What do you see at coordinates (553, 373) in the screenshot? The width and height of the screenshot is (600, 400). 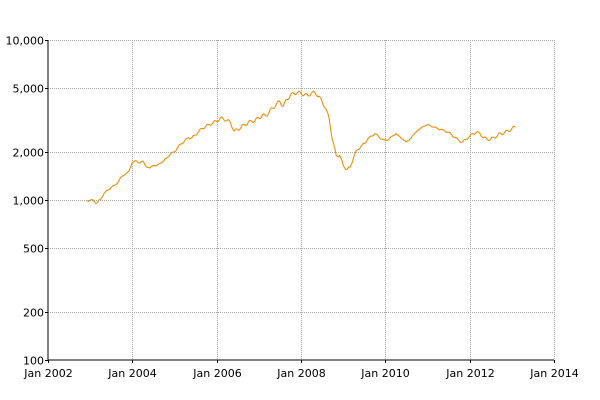 I see `x-tick-label: Jan 2014` at bounding box center [553, 373].